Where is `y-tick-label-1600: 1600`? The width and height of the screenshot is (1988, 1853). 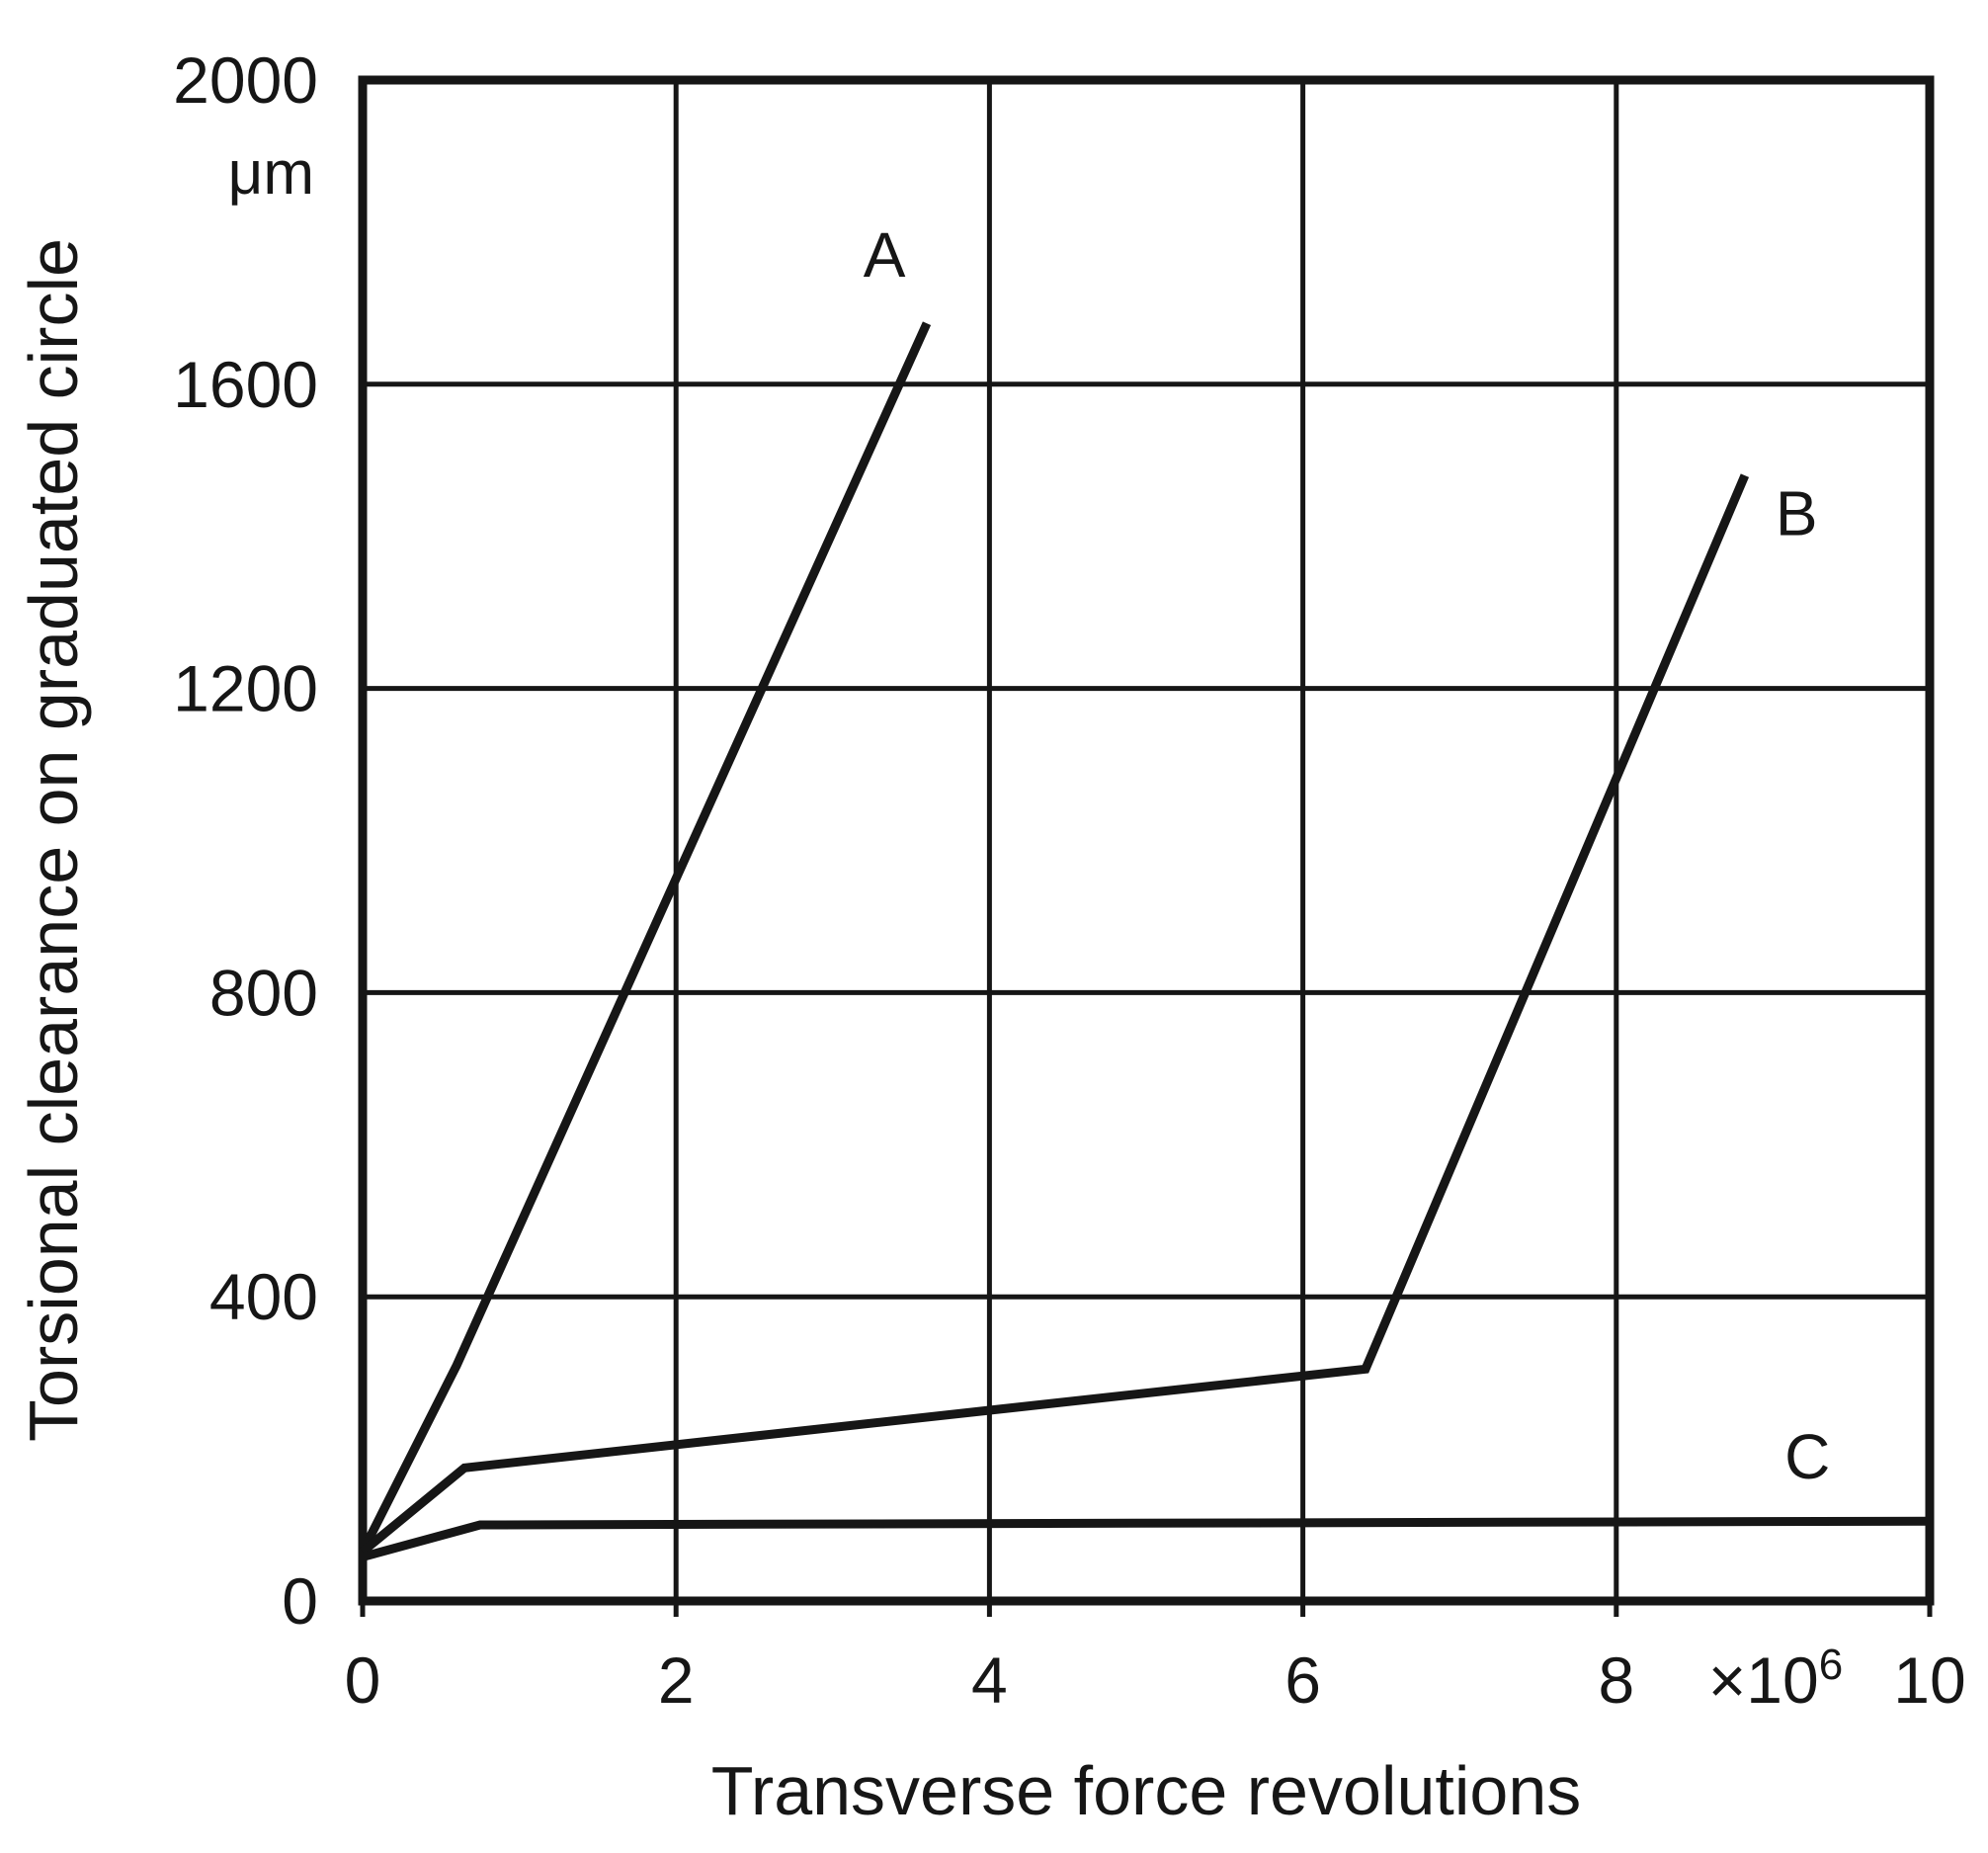 y-tick-label-1600: 1600 is located at coordinates (245, 384).